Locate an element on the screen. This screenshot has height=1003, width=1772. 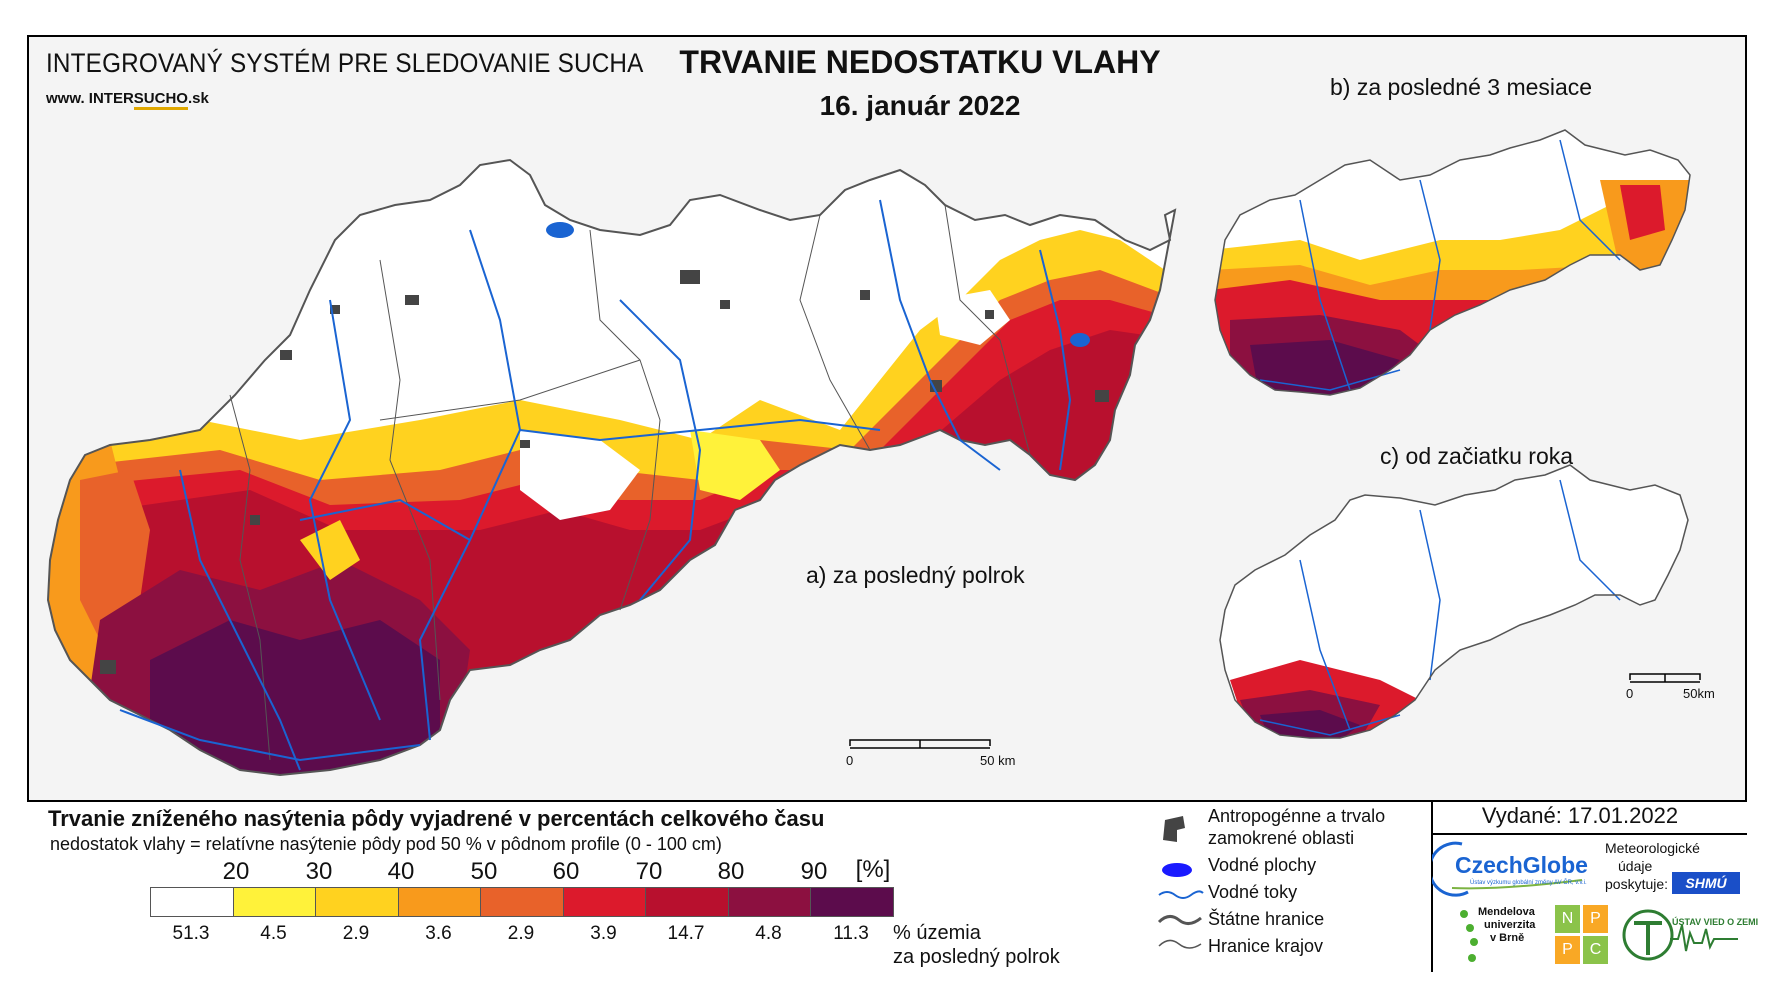
legend-tick: 80 is located at coordinates (731, 871).